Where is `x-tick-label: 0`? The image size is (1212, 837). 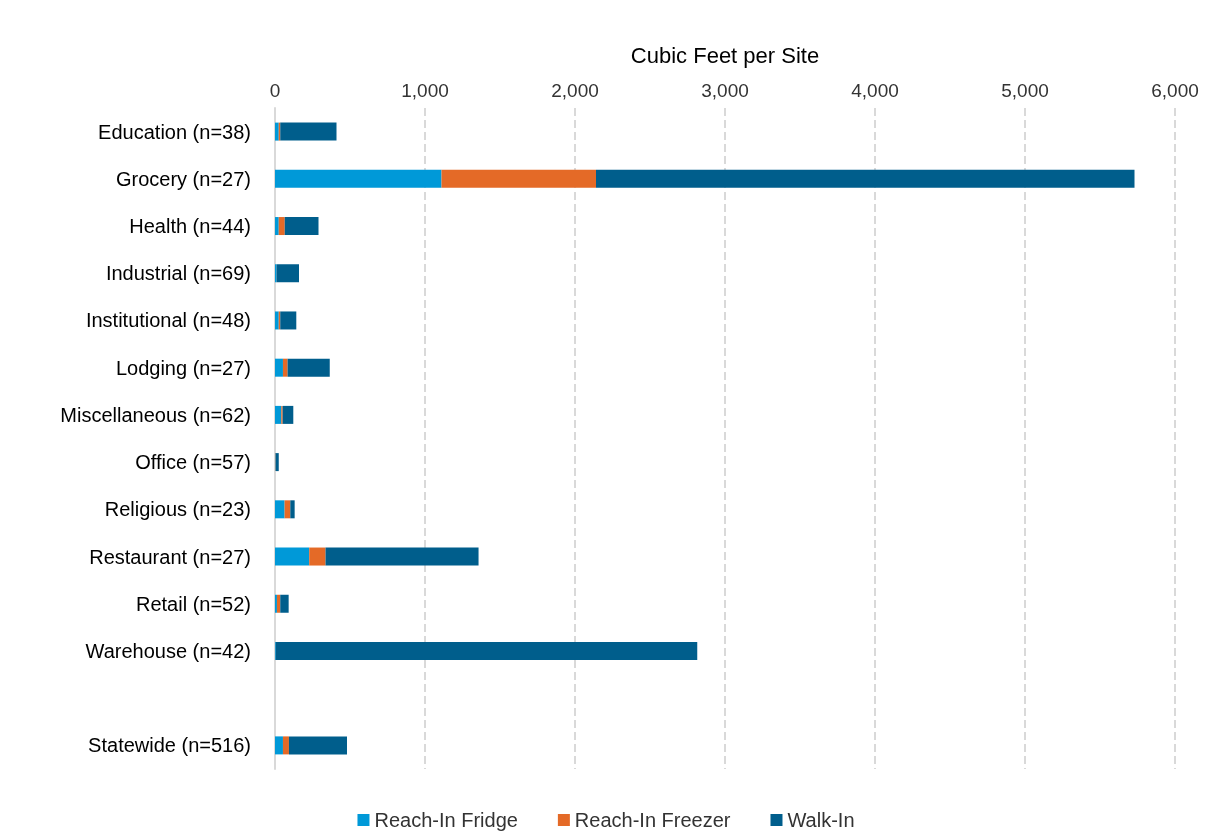
x-tick-label: 0 is located at coordinates (275, 90).